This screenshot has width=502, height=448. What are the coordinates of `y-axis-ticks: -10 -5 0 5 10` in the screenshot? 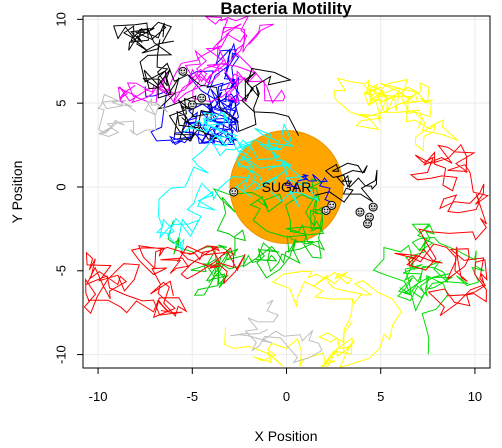 It's located at (68, 188).